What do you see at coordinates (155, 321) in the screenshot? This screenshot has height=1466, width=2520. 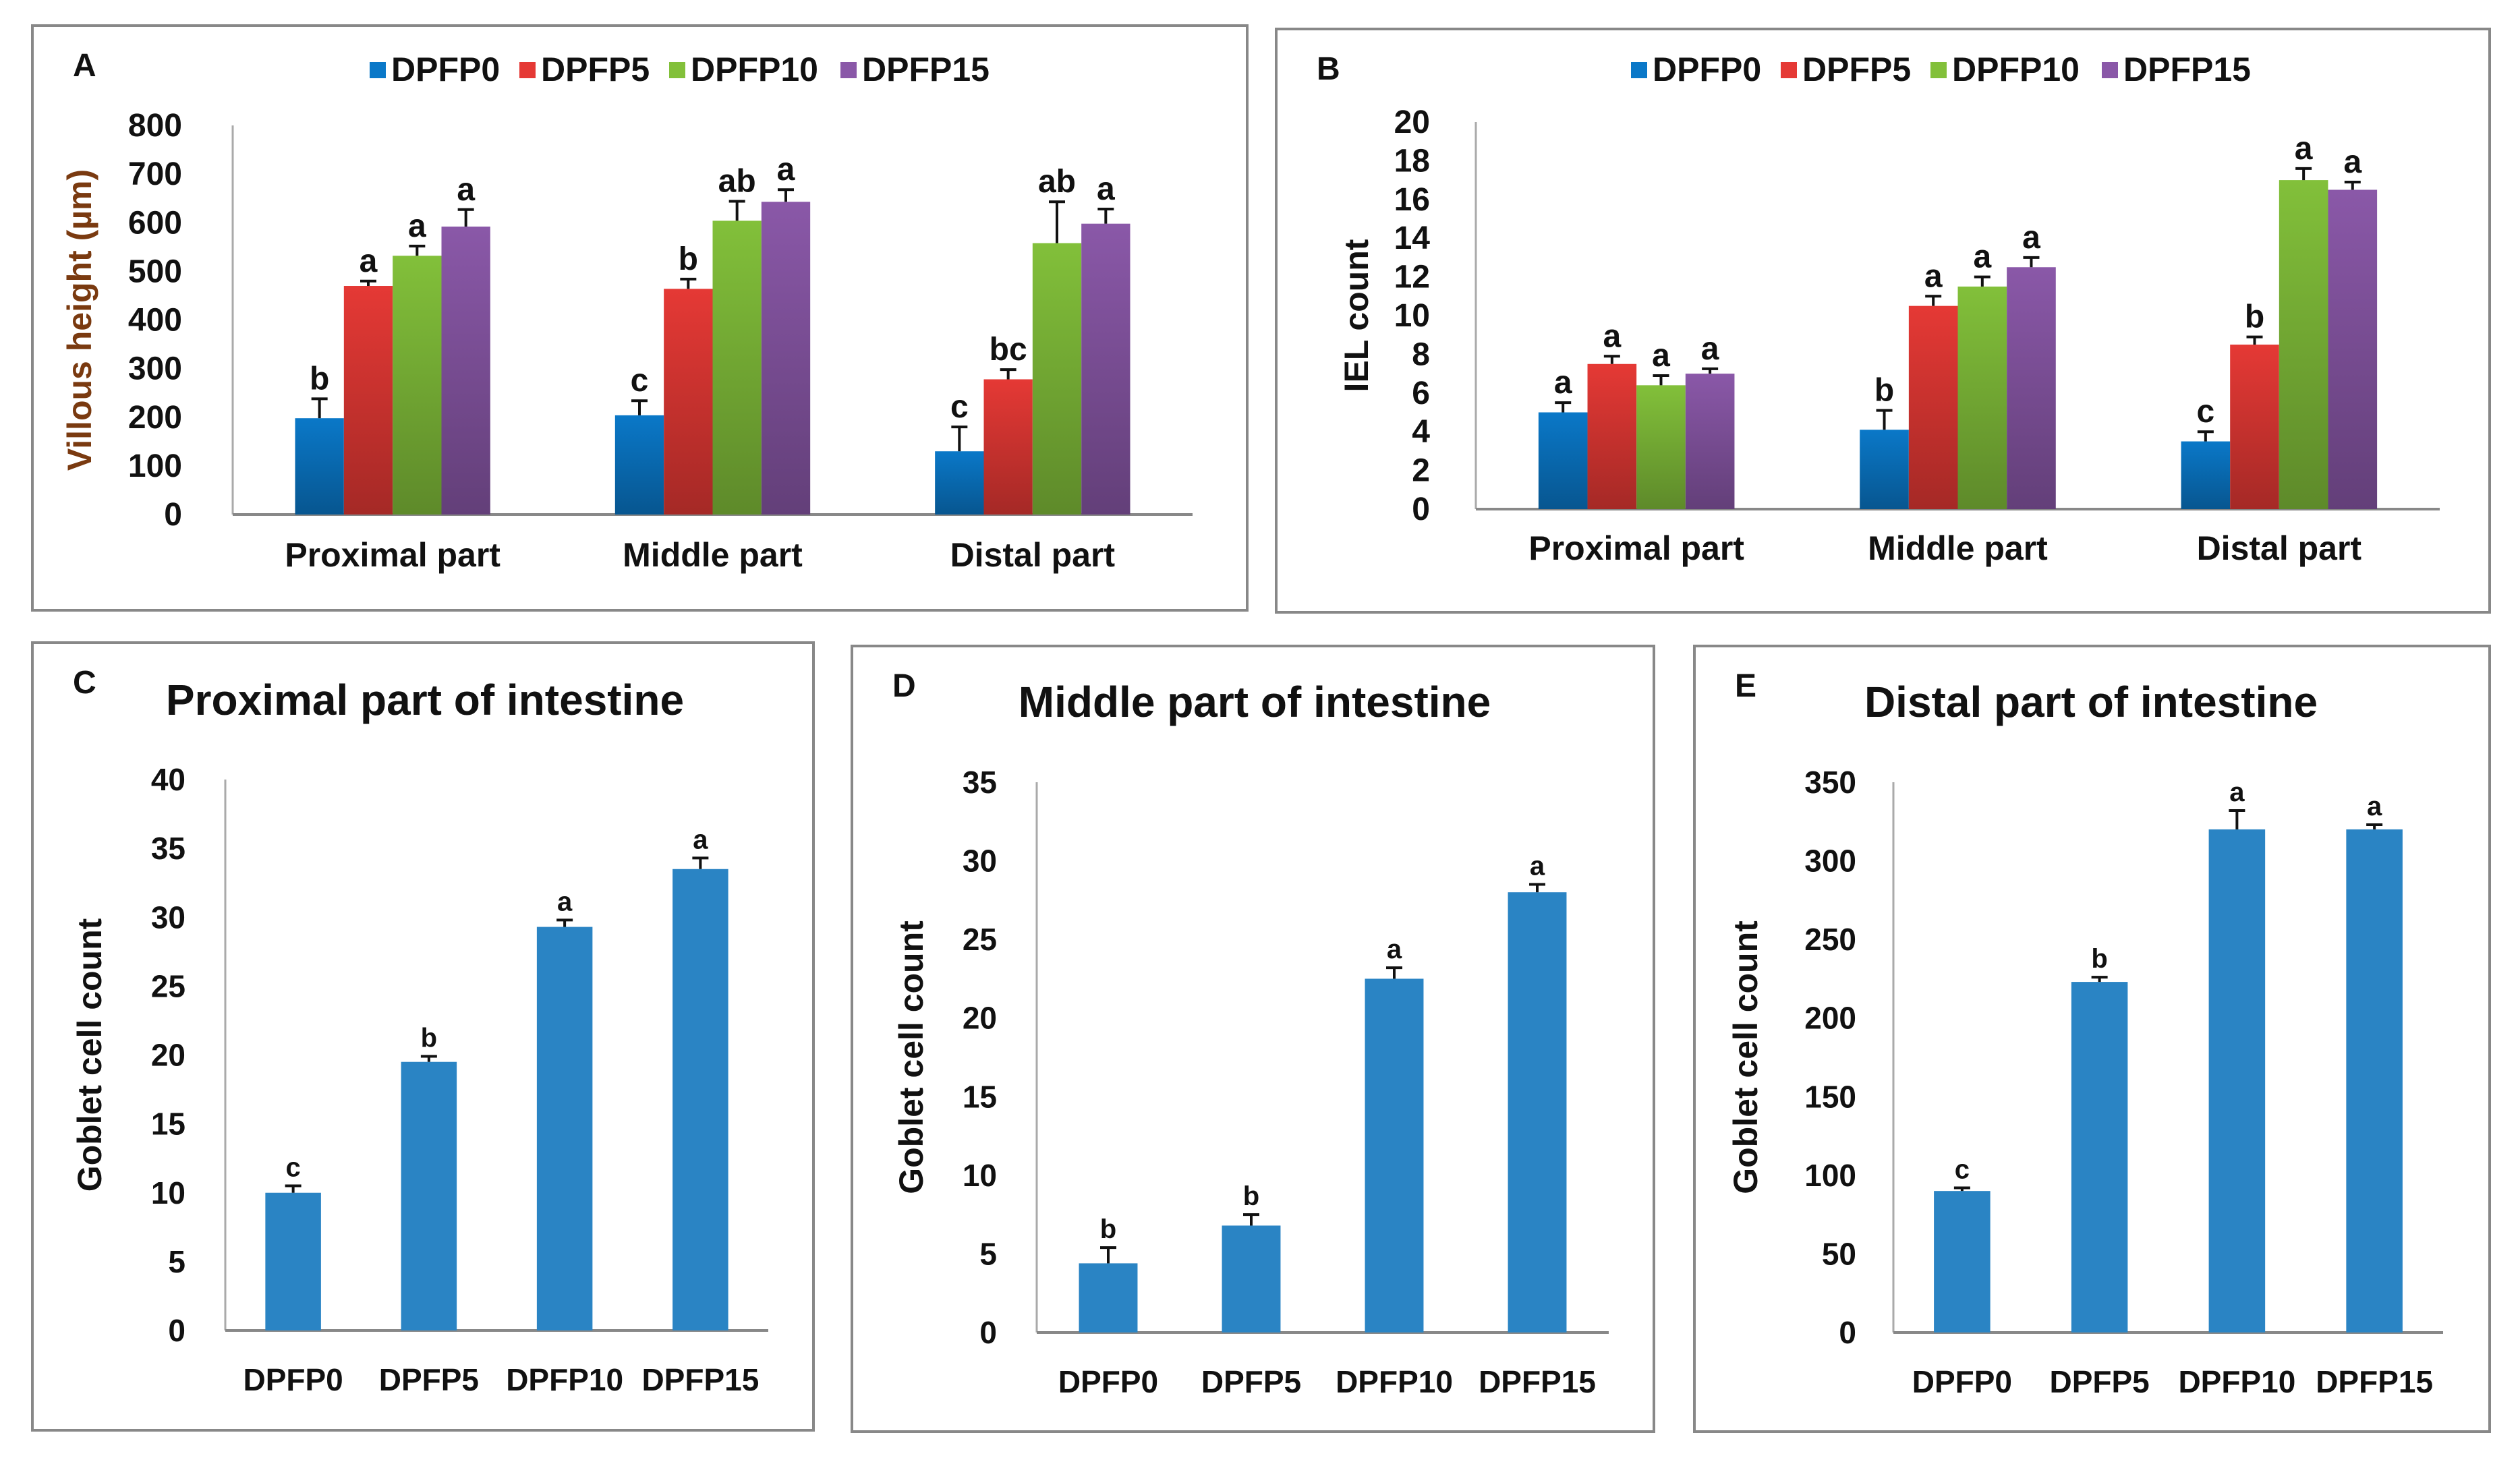 I see `y-tick-label: 400` at bounding box center [155, 321].